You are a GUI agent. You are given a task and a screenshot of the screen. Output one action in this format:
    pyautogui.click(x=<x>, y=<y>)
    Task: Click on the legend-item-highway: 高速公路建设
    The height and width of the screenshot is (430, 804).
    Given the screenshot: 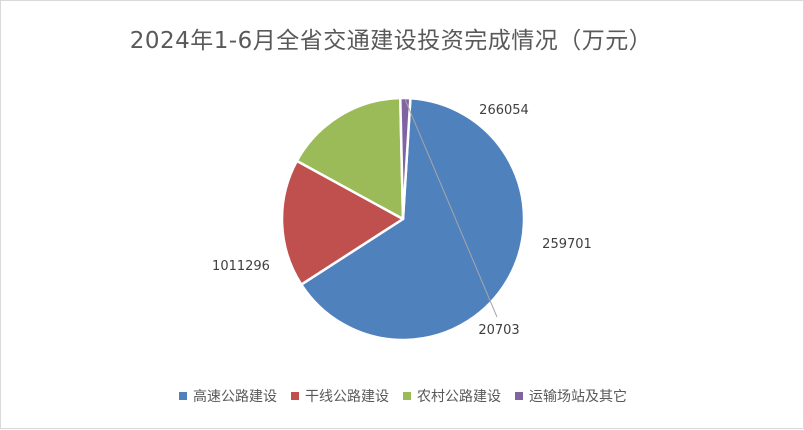 What is the action you would take?
    pyautogui.click(x=228, y=396)
    